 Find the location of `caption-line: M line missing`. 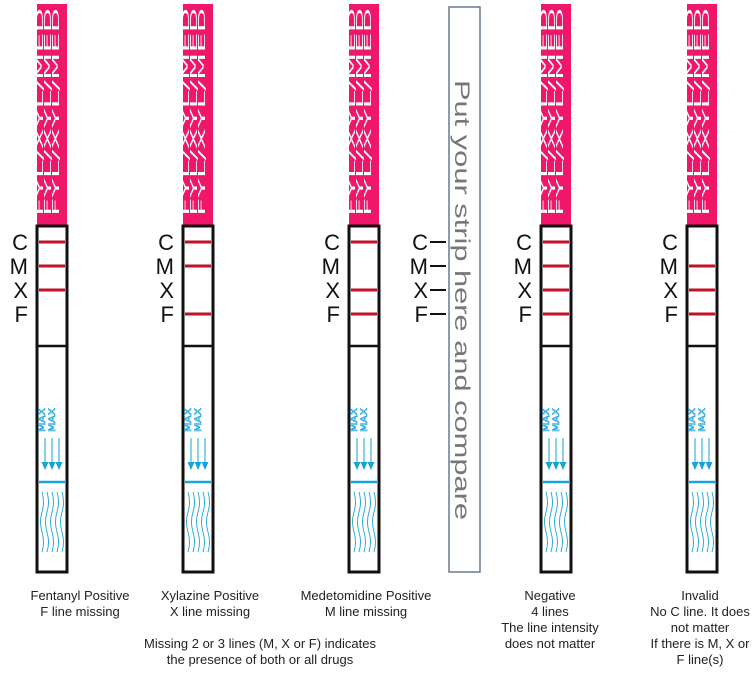

caption-line: M line missing is located at coordinates (366, 611).